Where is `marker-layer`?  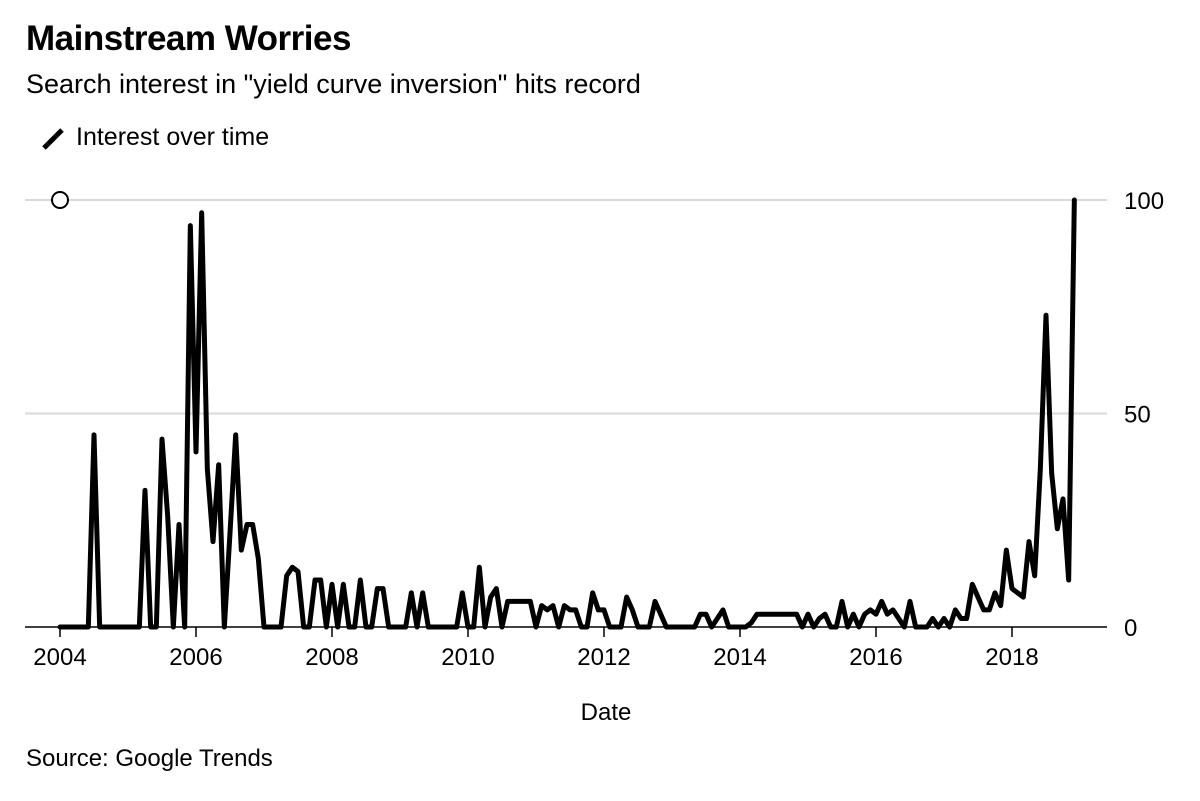 marker-layer is located at coordinates (60, 200).